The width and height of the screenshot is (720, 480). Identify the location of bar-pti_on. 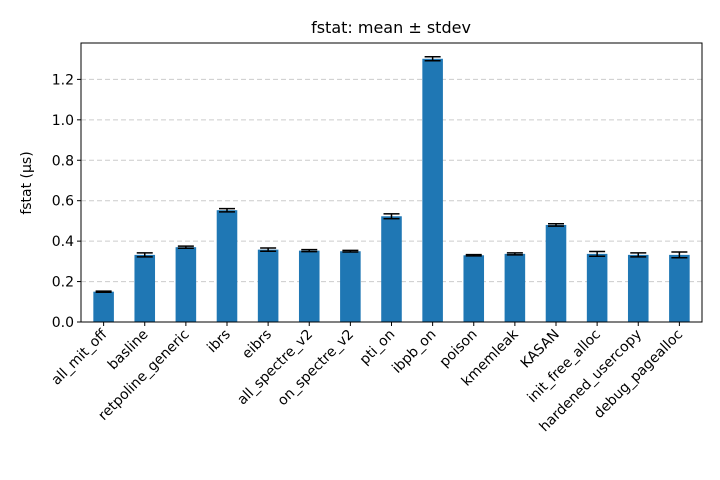
(391, 269).